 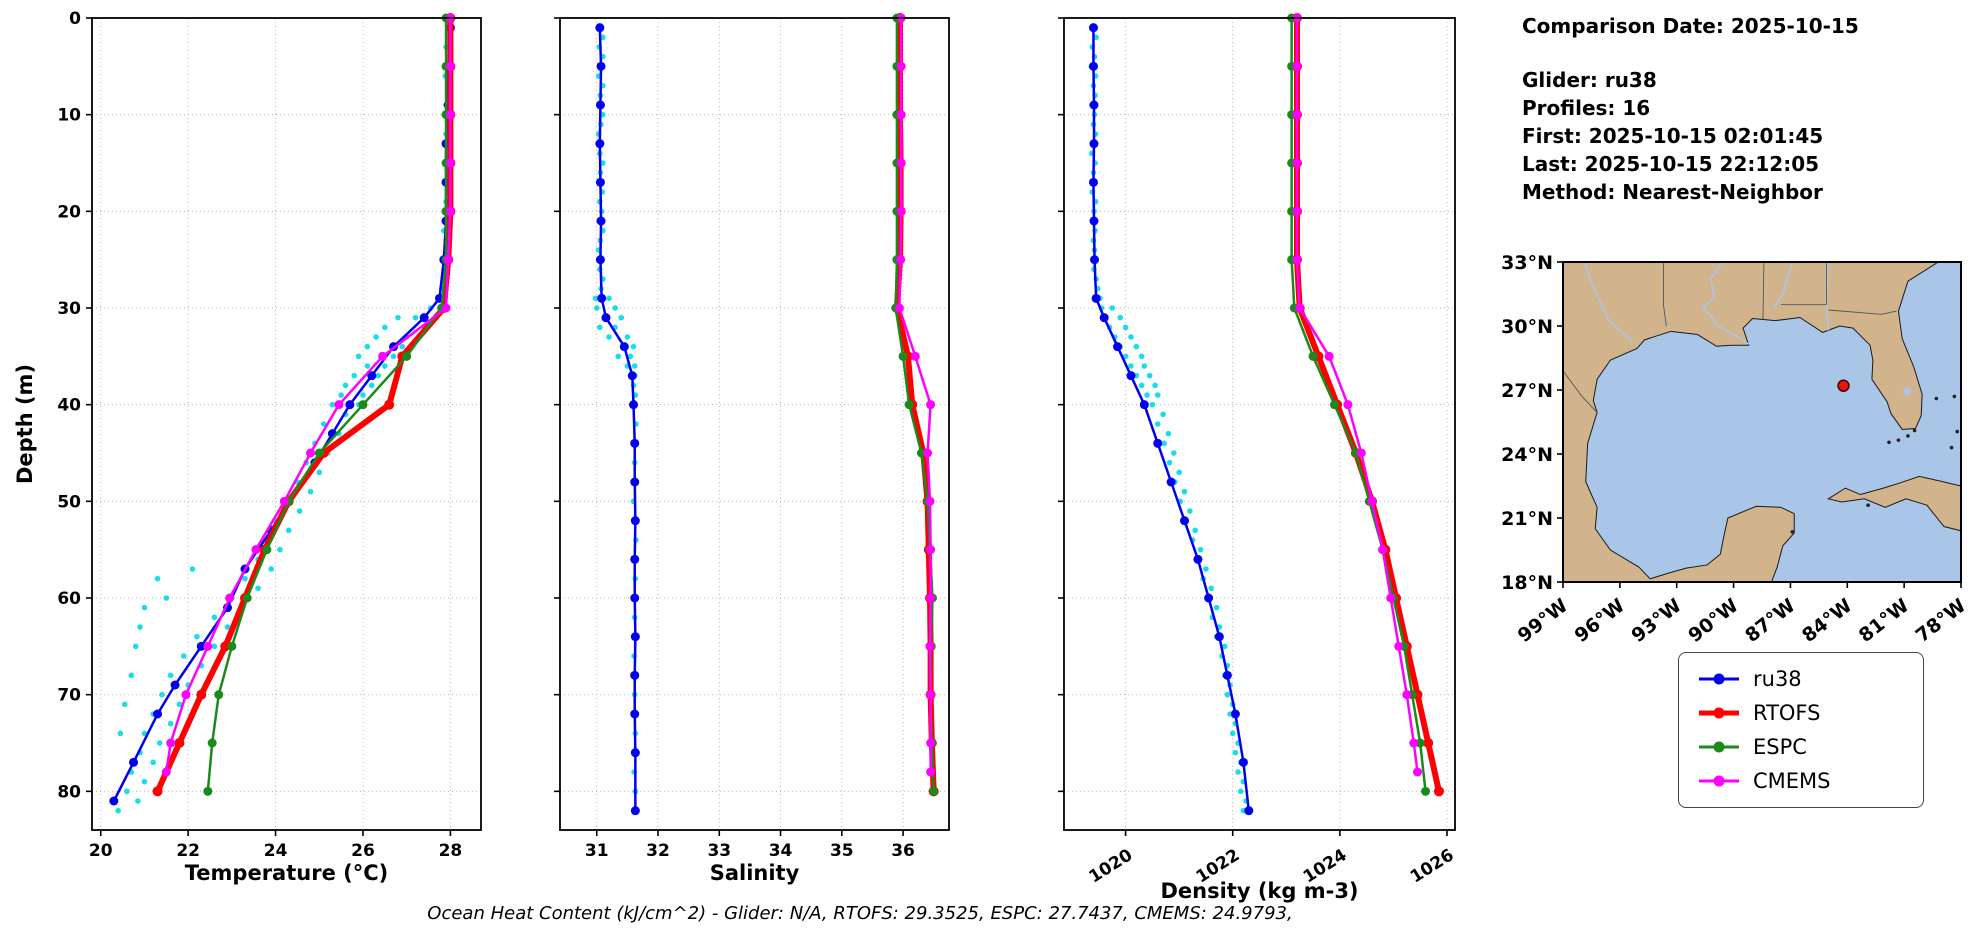 I want to click on y-axis-label: Depth (m), so click(x=25, y=424).